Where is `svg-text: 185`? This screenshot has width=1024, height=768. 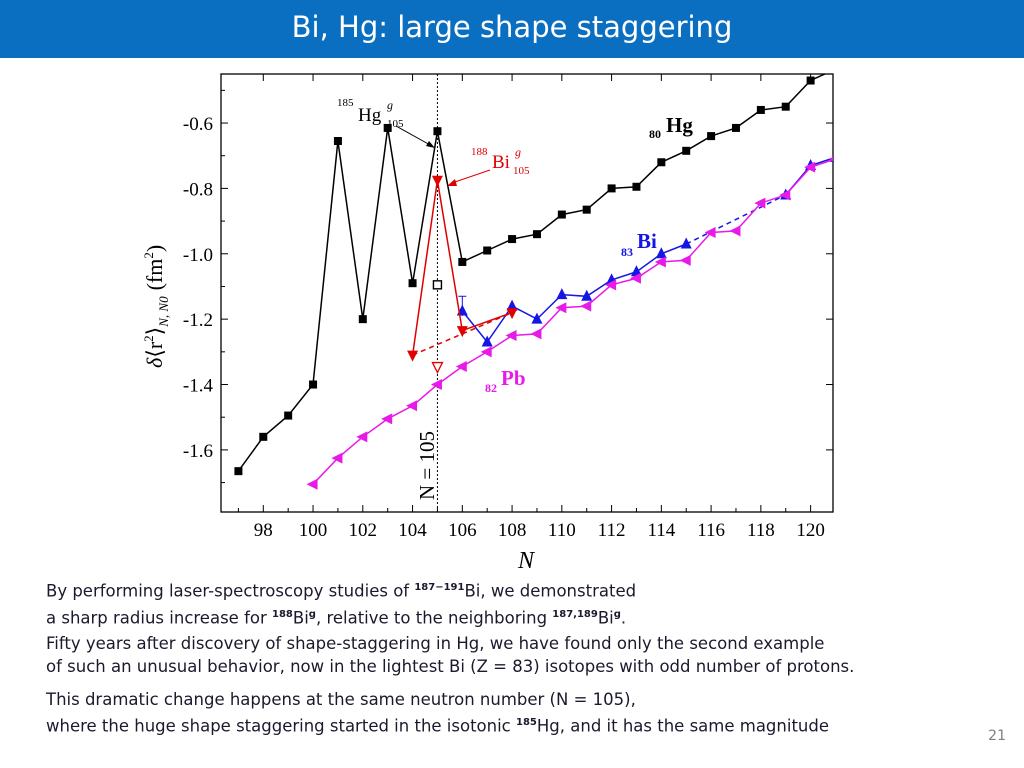 svg-text: 185 is located at coordinates (345, 103).